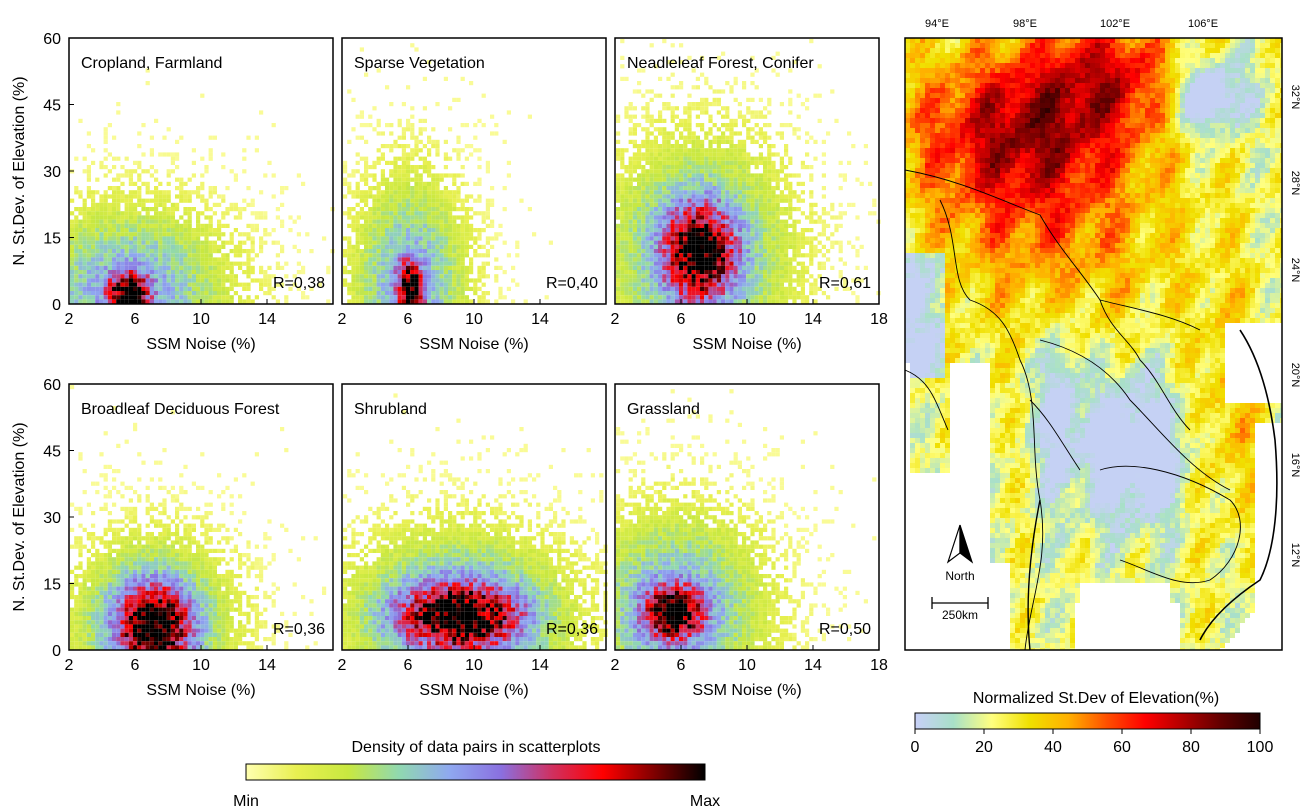  I want to click on longitude-label: 106°E, so click(1203, 24).